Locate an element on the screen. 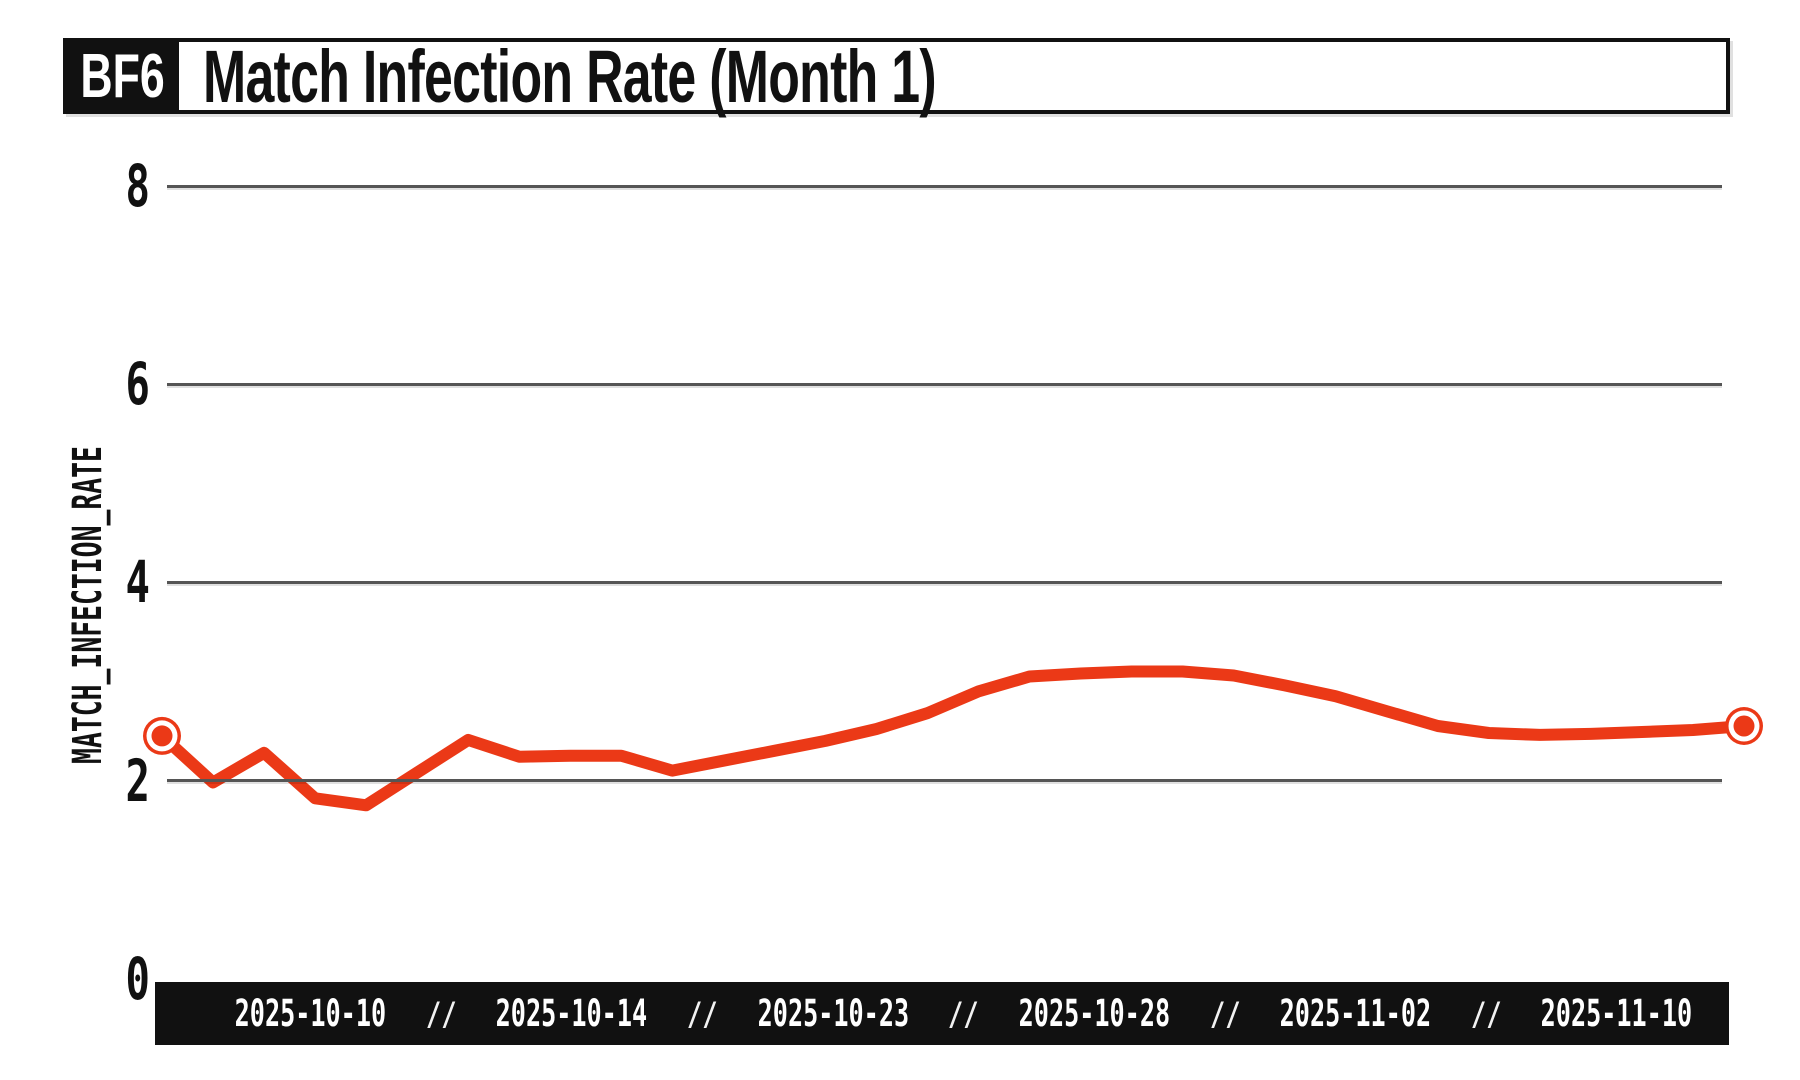 Image resolution: width=1800 pixels, height=1080 pixels. y-tick-label-8: 8 is located at coordinates (137, 186).